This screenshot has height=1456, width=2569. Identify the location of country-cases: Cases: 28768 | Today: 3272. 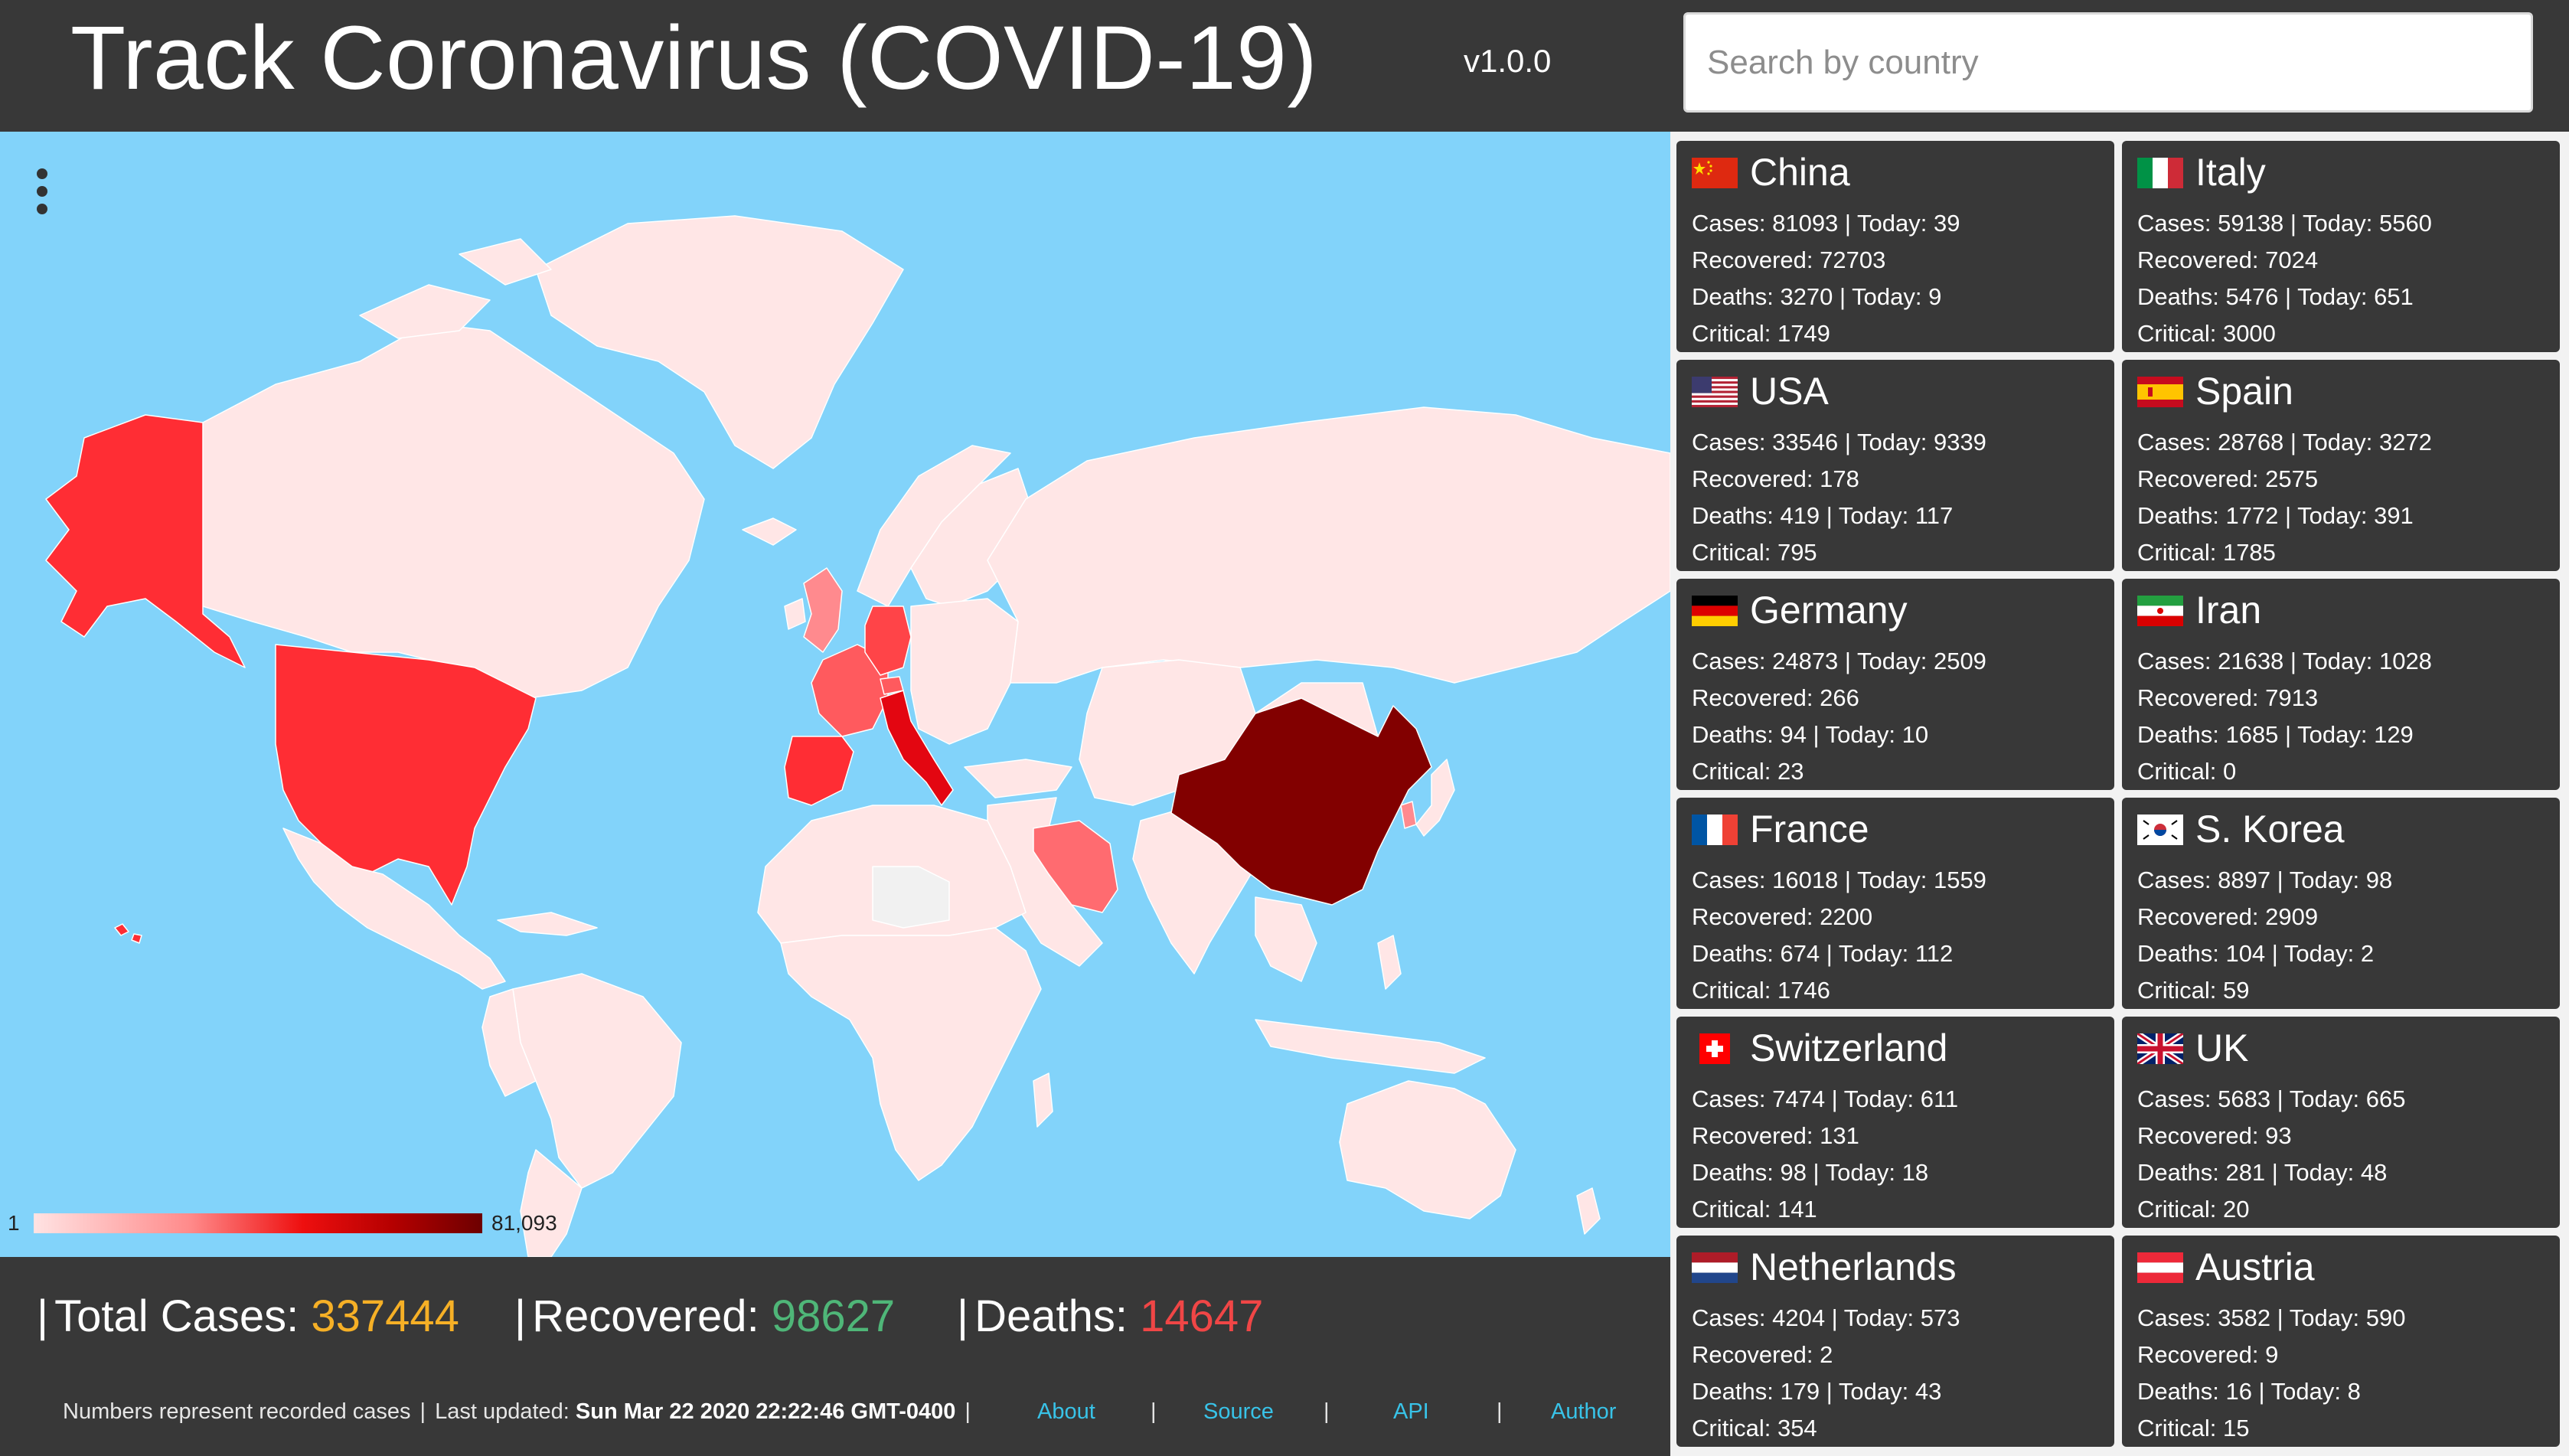
(2284, 442).